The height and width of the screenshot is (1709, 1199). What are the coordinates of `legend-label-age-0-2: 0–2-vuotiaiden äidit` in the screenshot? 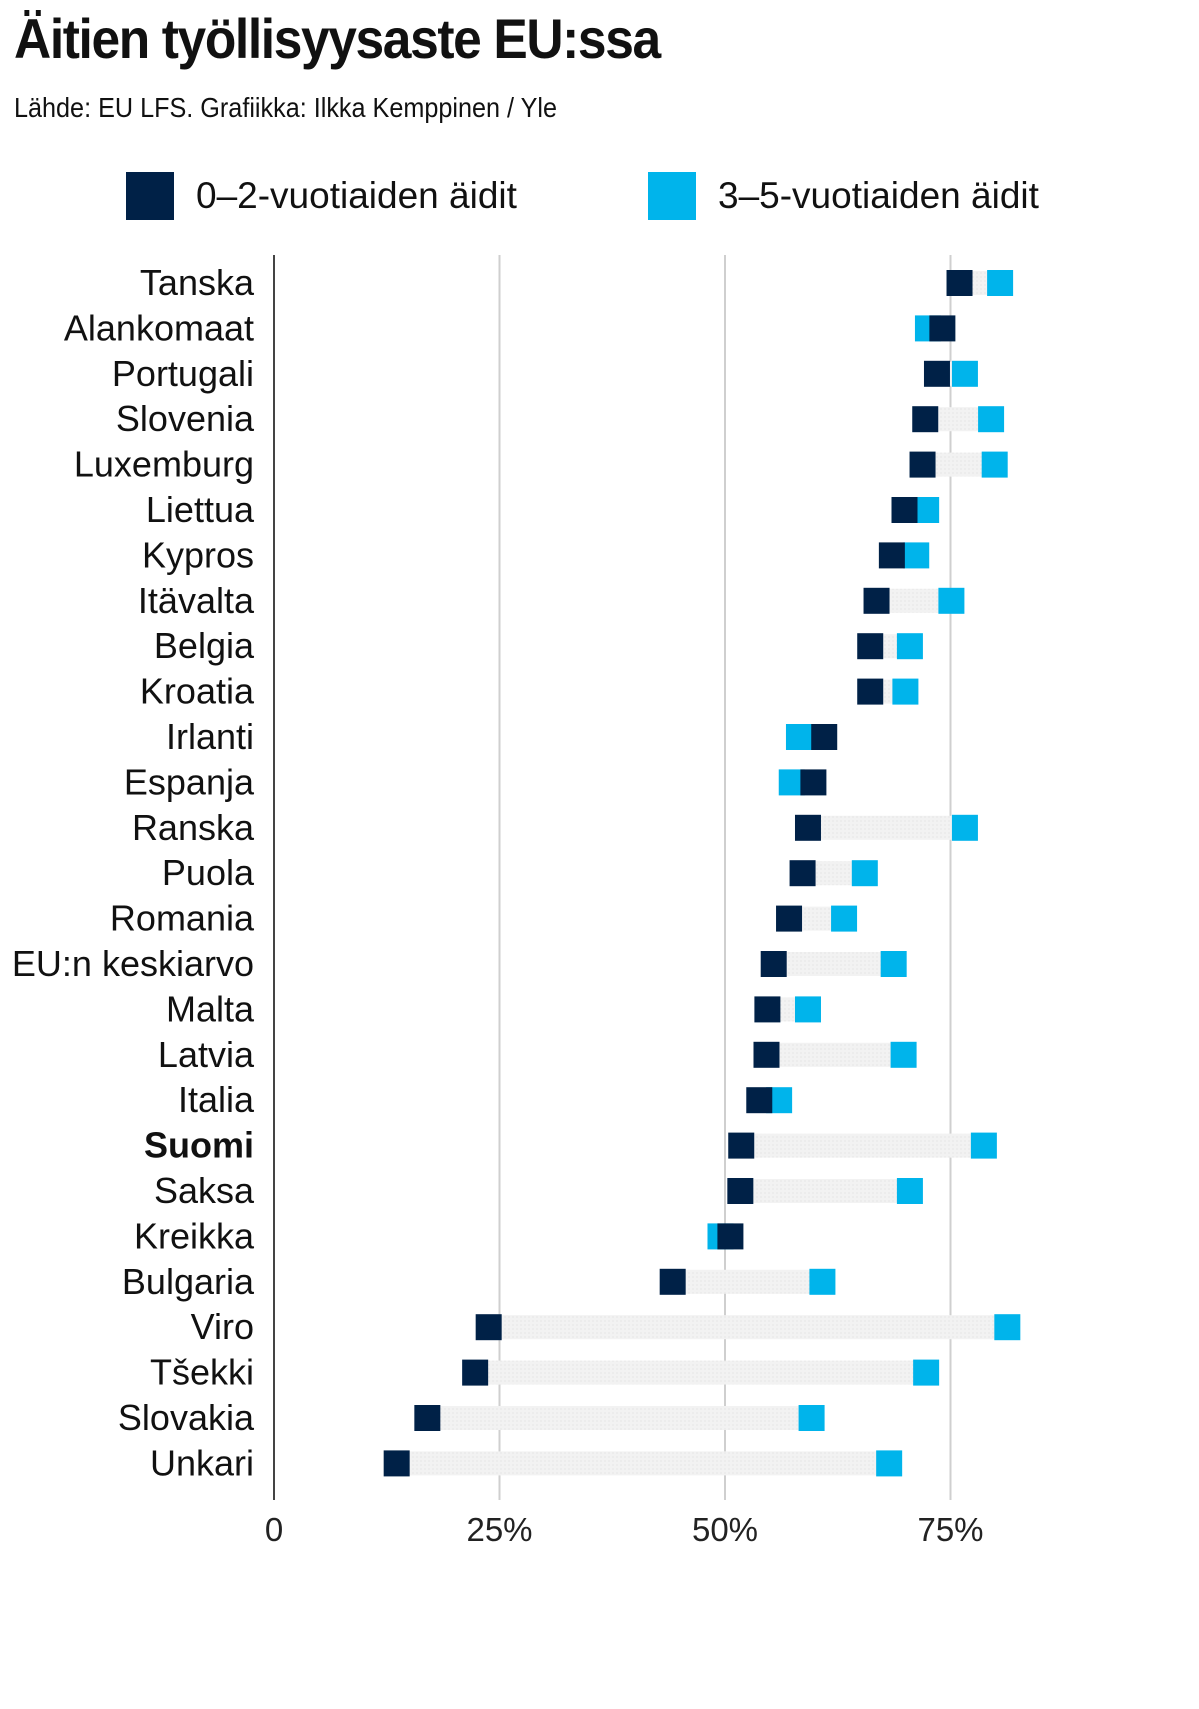 It's located at (356, 195).